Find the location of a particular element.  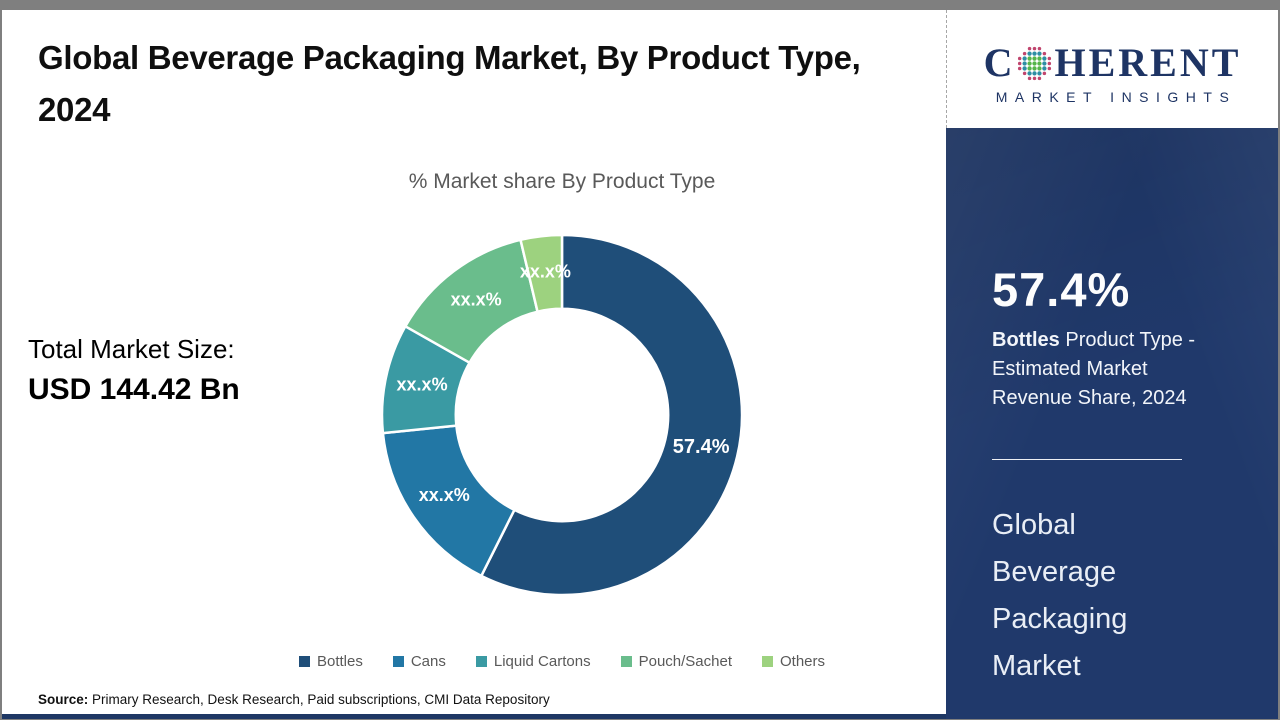

brand-logo-wordmark: C HERENT is located at coordinates (1113, 63).